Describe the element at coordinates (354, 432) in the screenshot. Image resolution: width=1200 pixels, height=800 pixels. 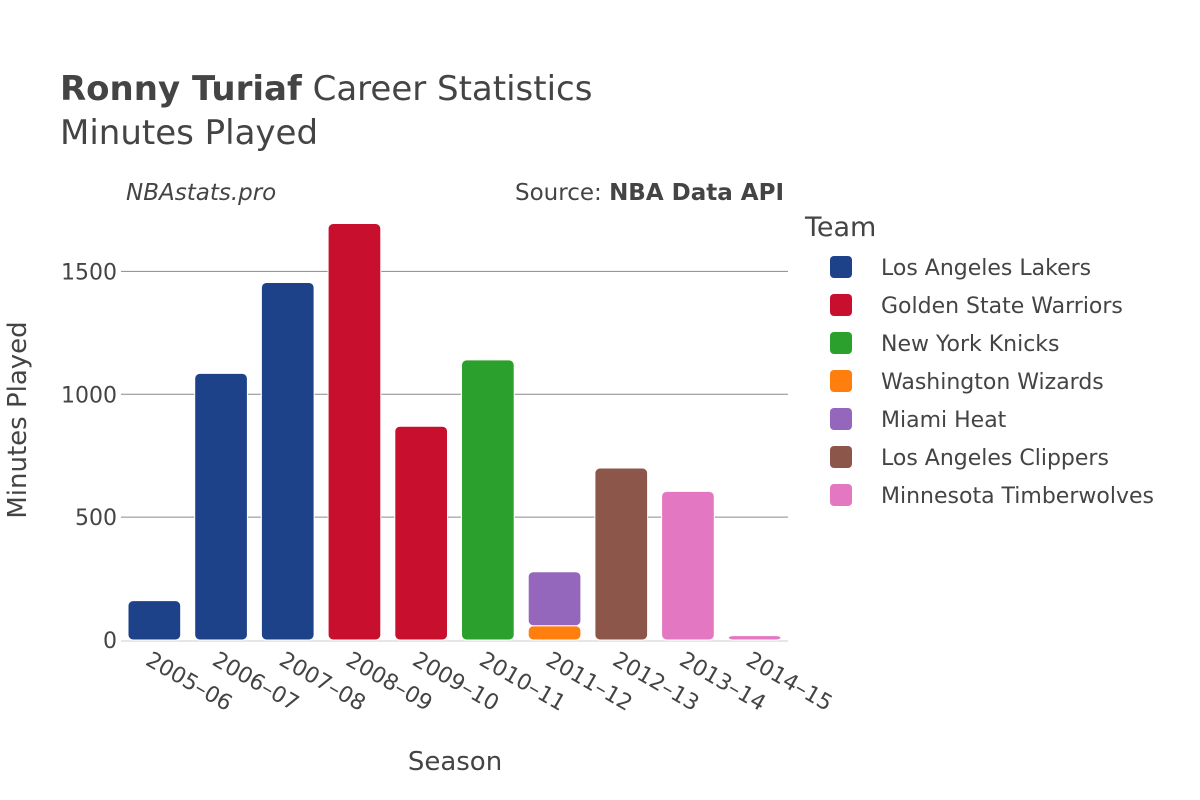
I see `bar-golden-state-warriors-2008–09` at that location.